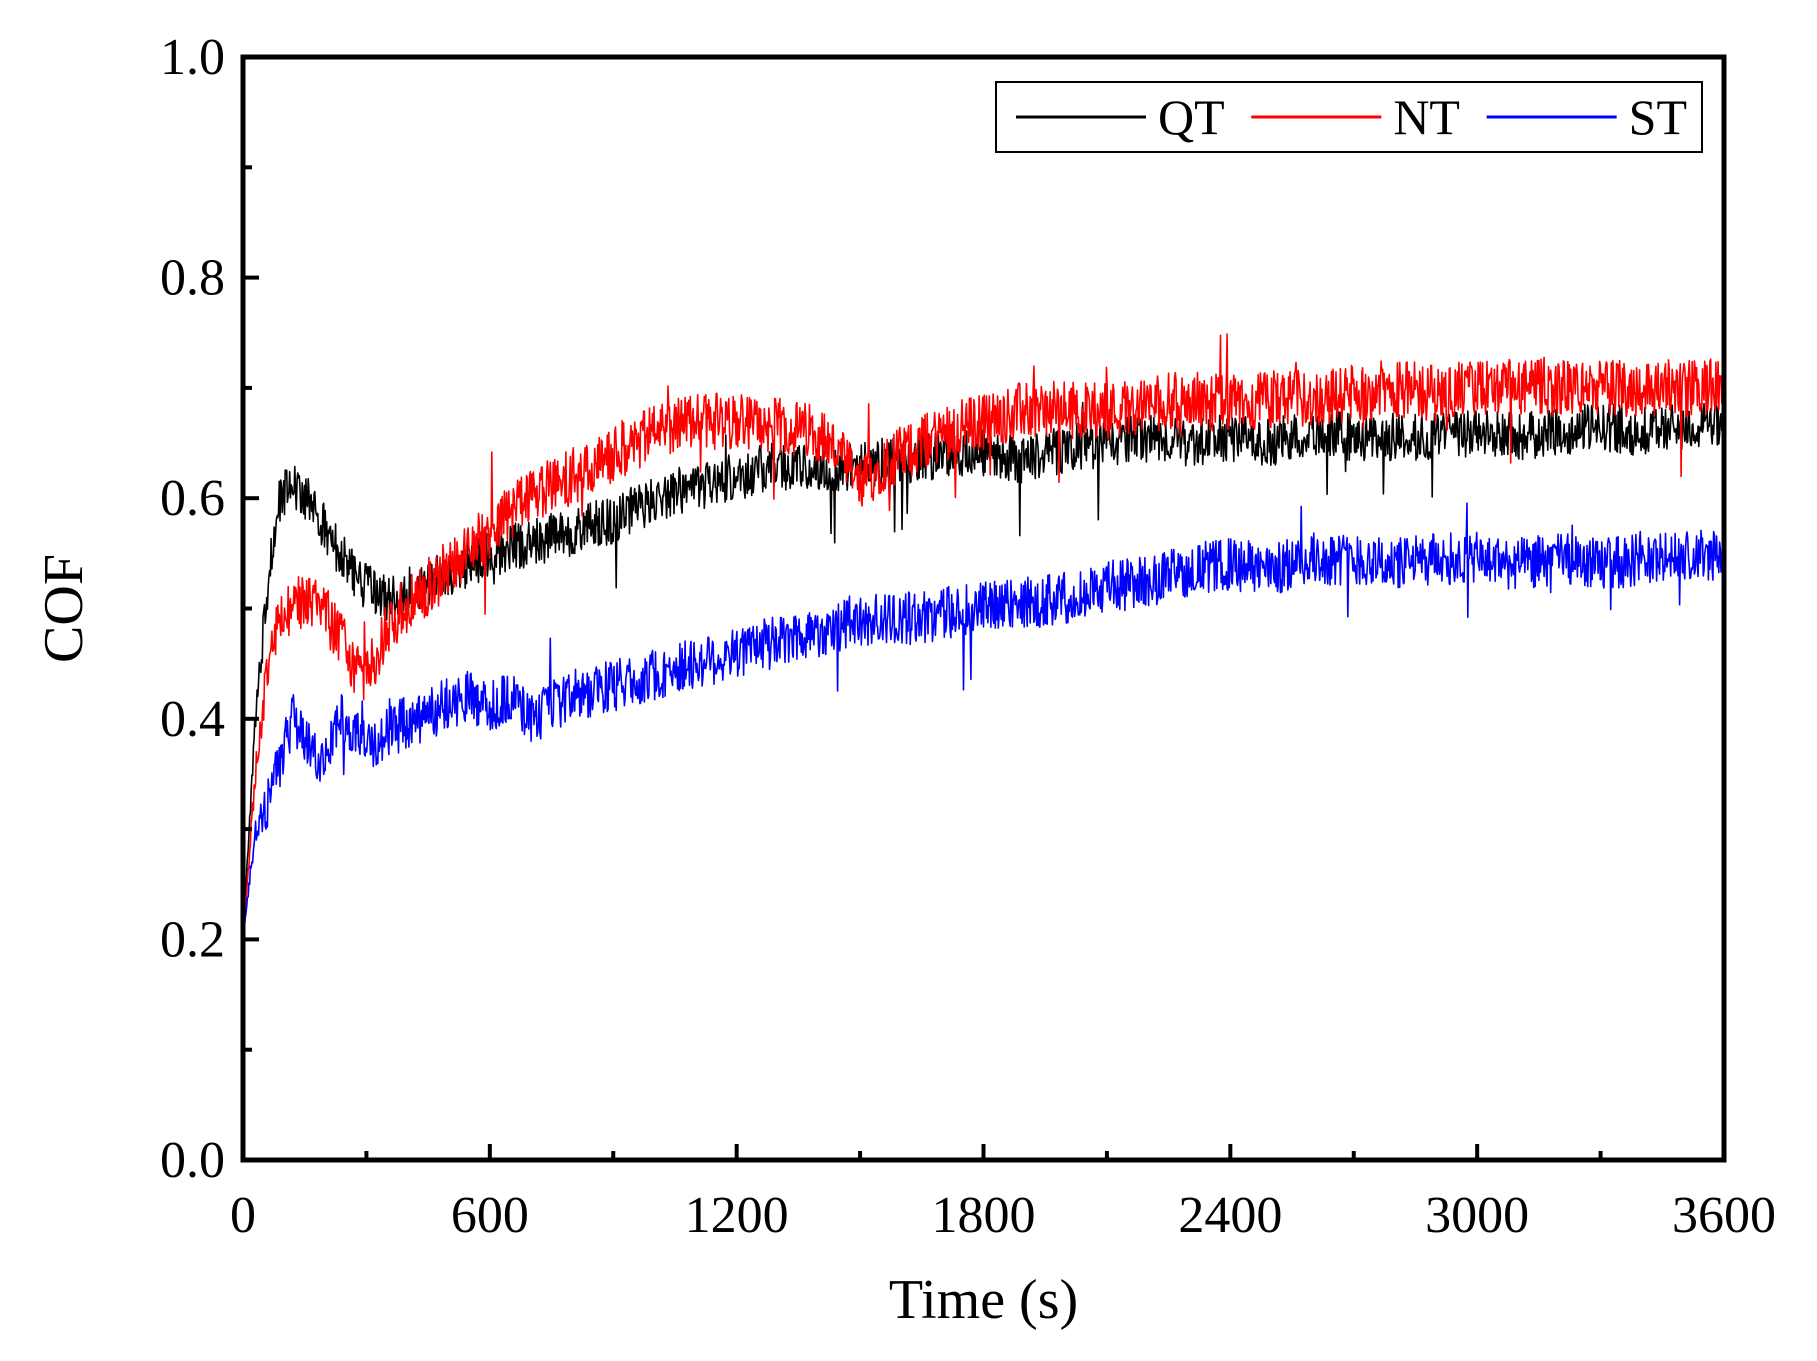 This screenshot has width=1817, height=1361. What do you see at coordinates (737, 1215) in the screenshot?
I see `x-tick-label: 1200` at bounding box center [737, 1215].